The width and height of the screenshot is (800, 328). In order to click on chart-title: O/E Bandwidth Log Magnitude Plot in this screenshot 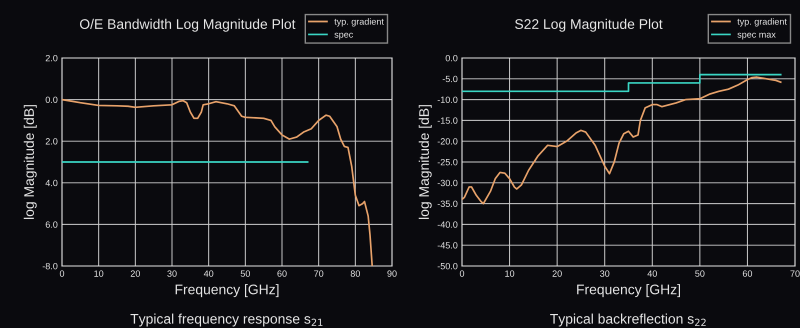, I will do `click(188, 25)`.